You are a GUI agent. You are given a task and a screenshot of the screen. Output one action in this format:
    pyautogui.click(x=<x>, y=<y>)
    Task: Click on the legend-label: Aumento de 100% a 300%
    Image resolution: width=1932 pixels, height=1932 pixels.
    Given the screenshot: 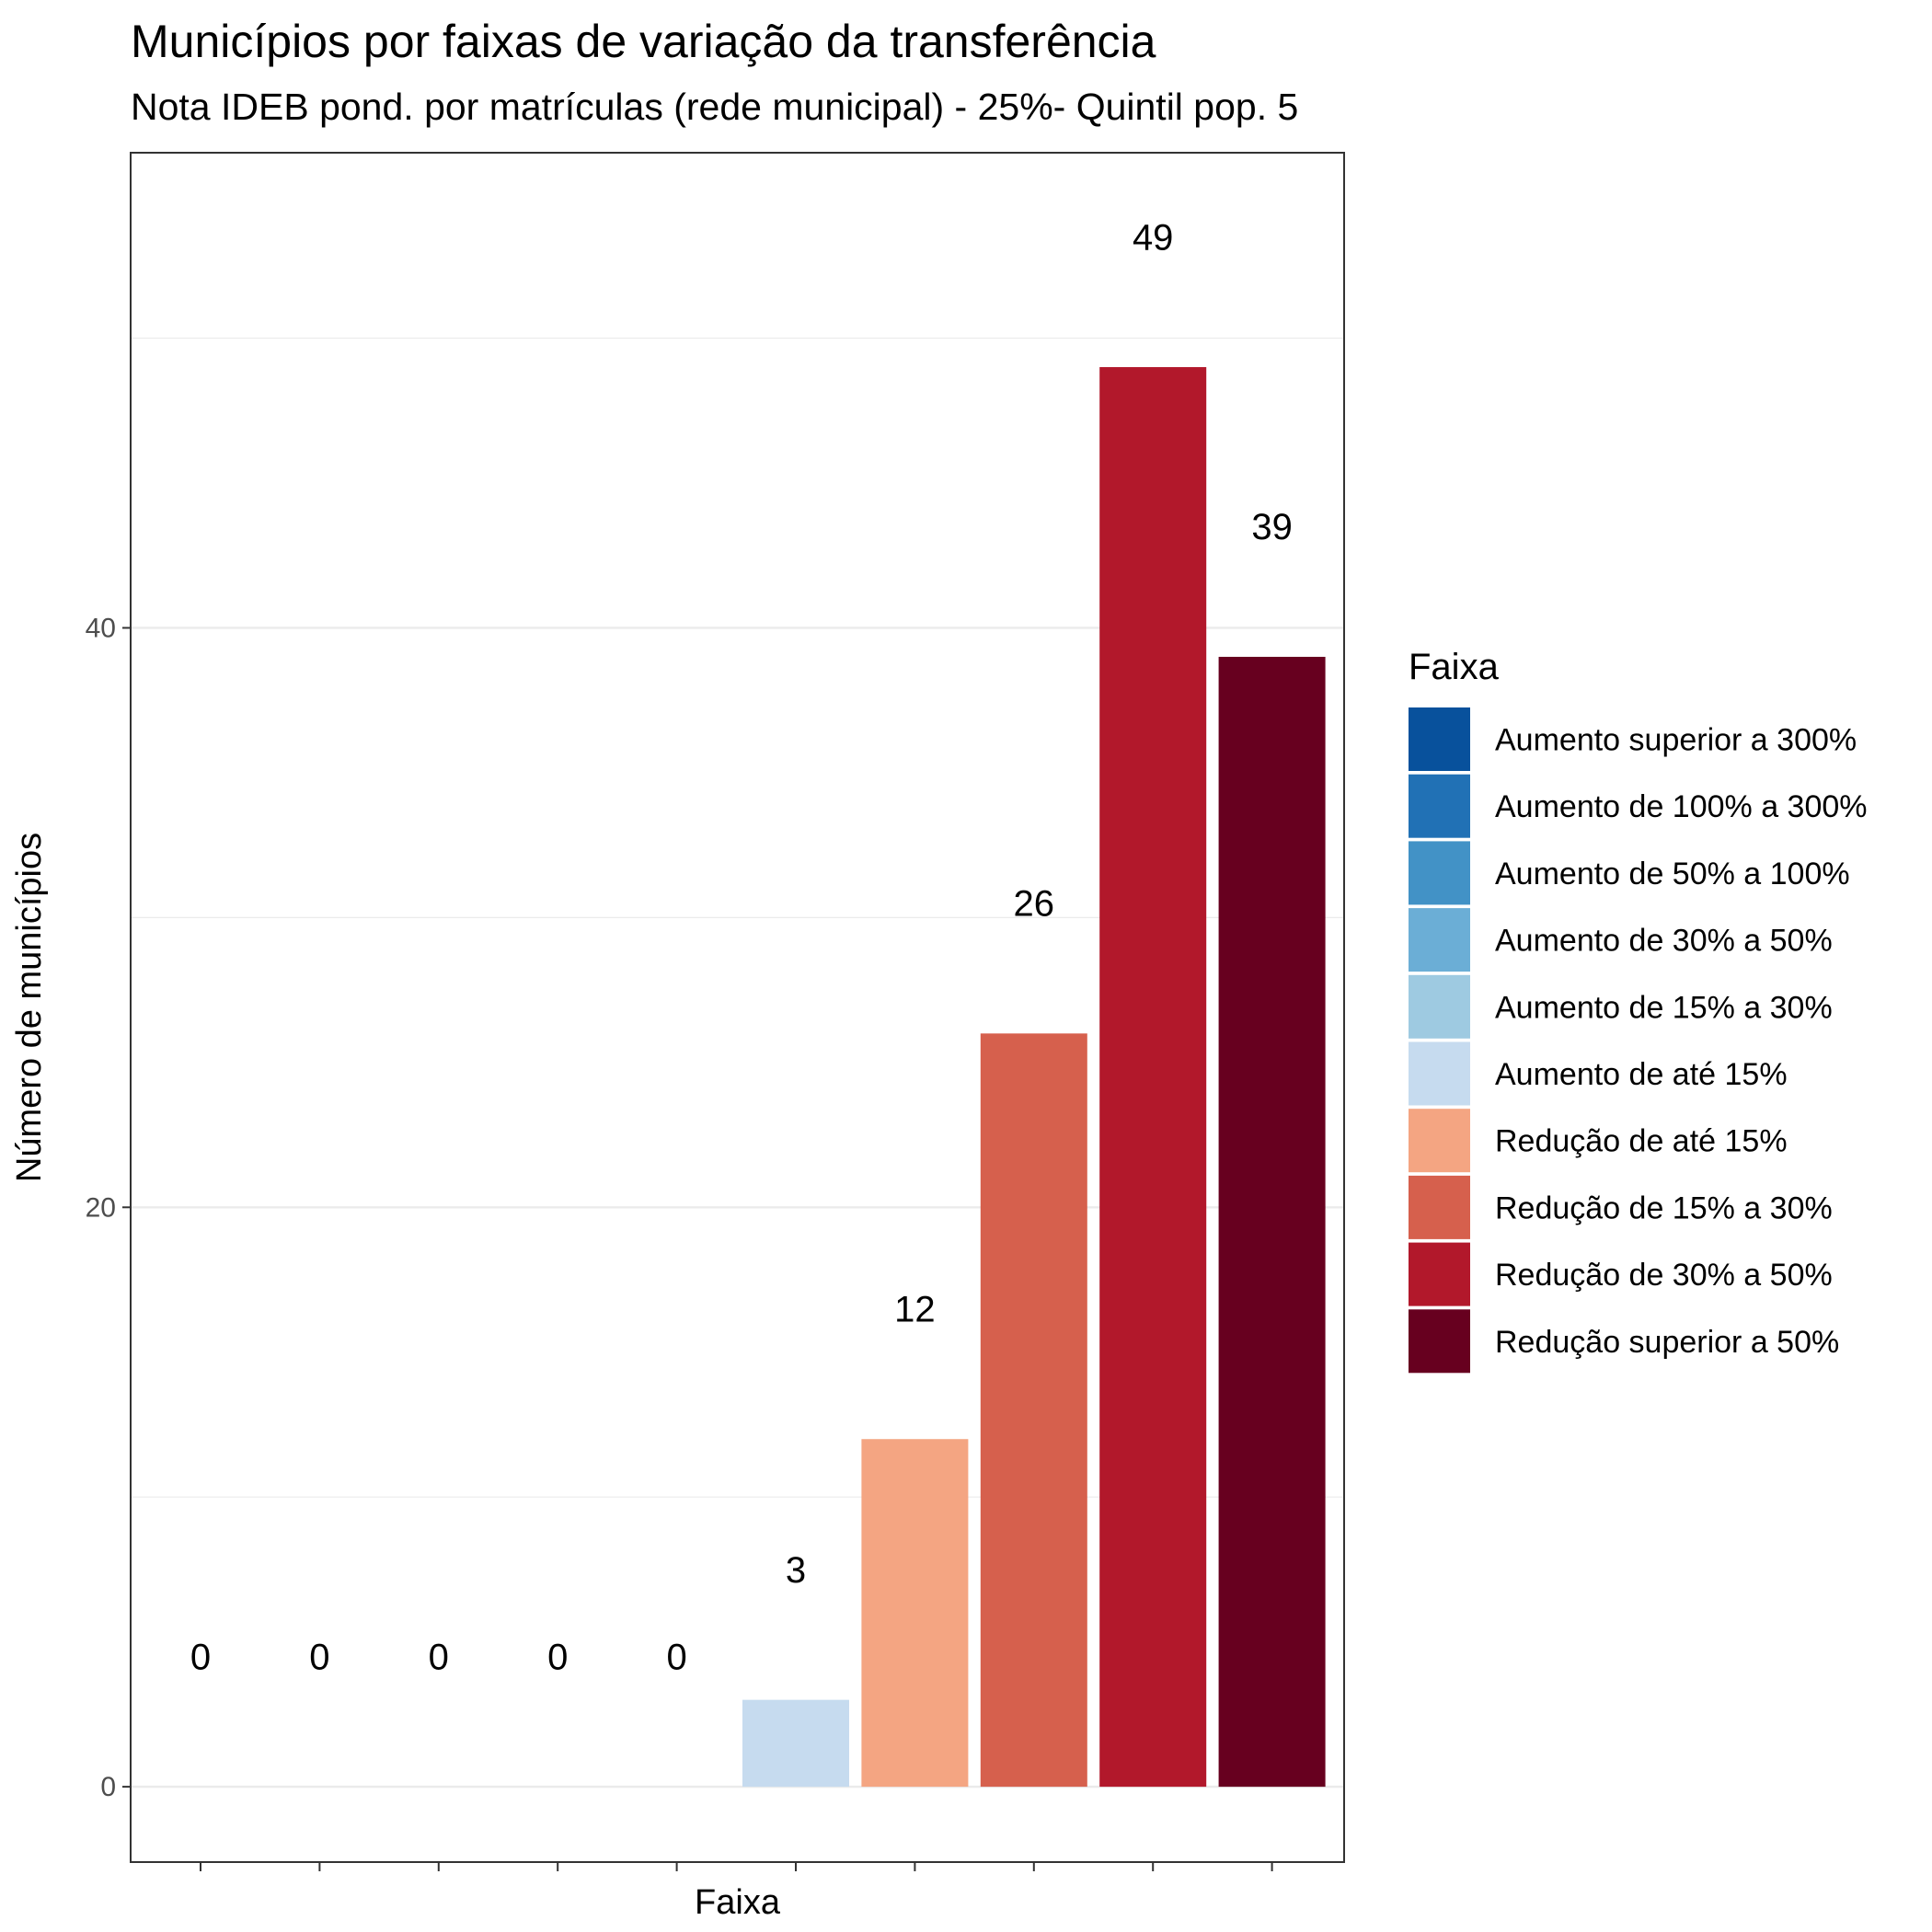 What is the action you would take?
    pyautogui.click(x=1681, y=806)
    